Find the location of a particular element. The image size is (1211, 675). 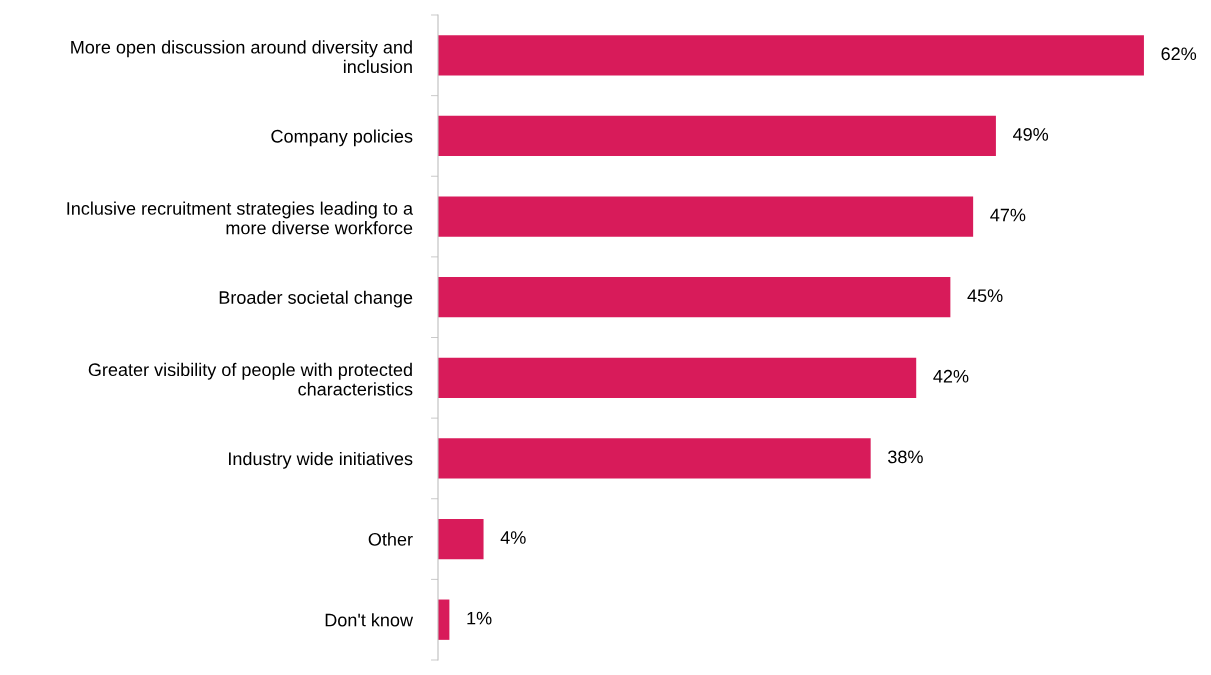

data-label: 1% is located at coordinates (479, 618).